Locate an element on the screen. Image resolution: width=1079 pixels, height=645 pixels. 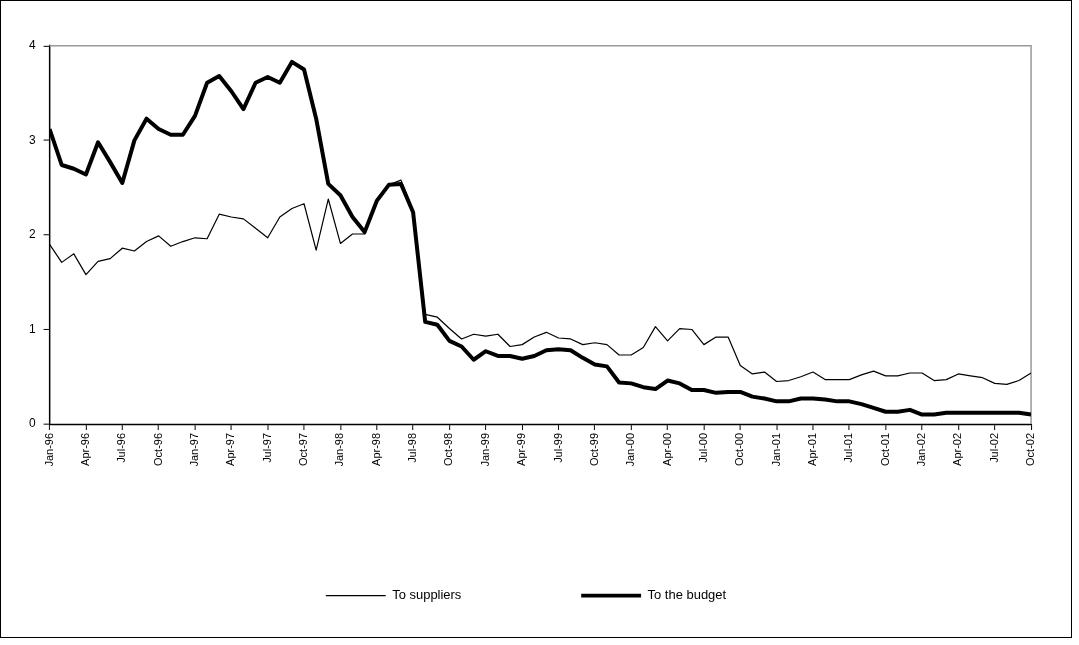
x-tick-label: Jul-00 is located at coordinates (702, 448).